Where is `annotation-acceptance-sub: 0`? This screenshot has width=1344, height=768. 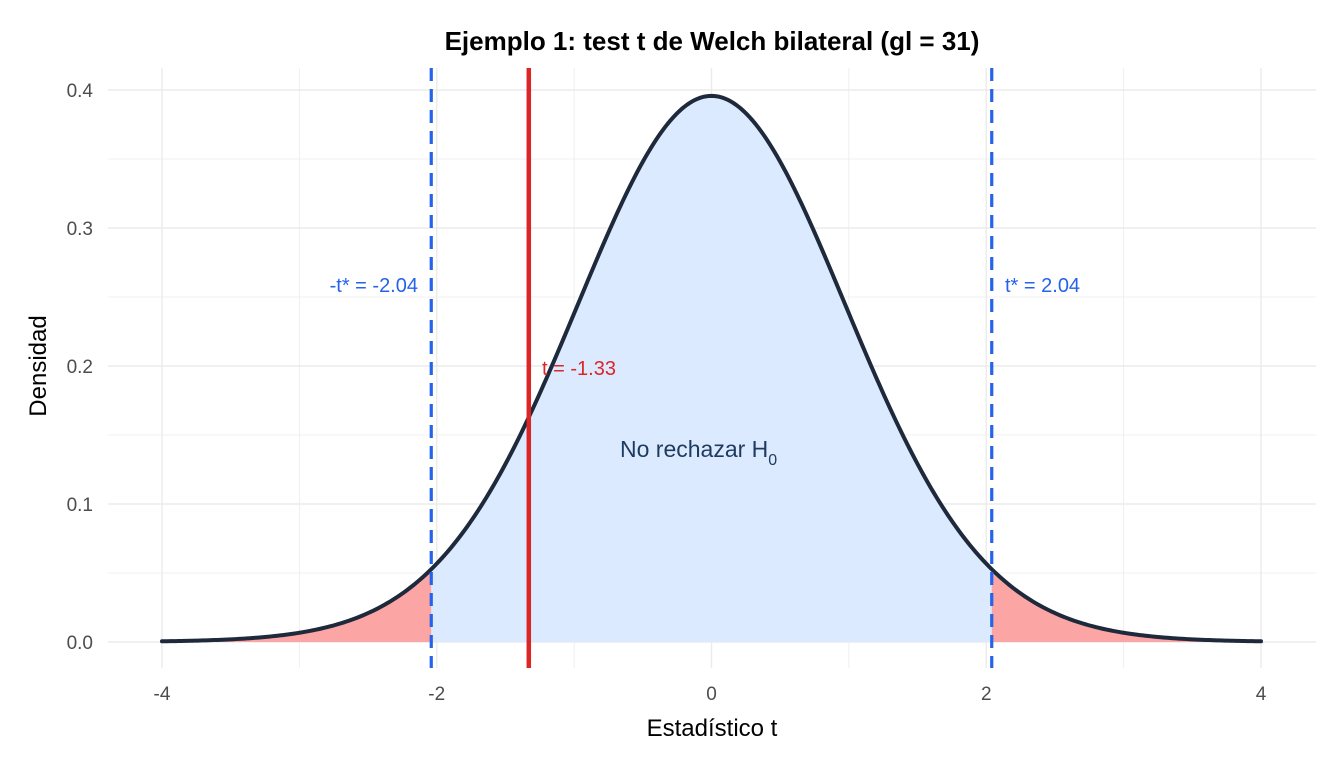 annotation-acceptance-sub: 0 is located at coordinates (772, 460).